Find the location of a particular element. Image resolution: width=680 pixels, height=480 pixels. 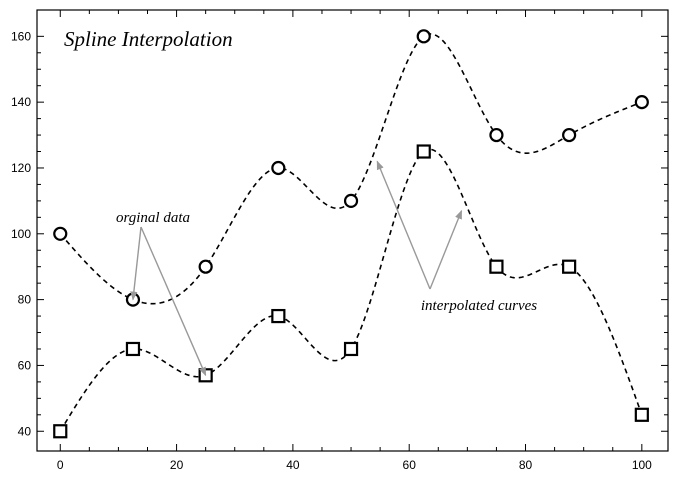

y-tick-label: 80 is located at coordinates (25, 300).